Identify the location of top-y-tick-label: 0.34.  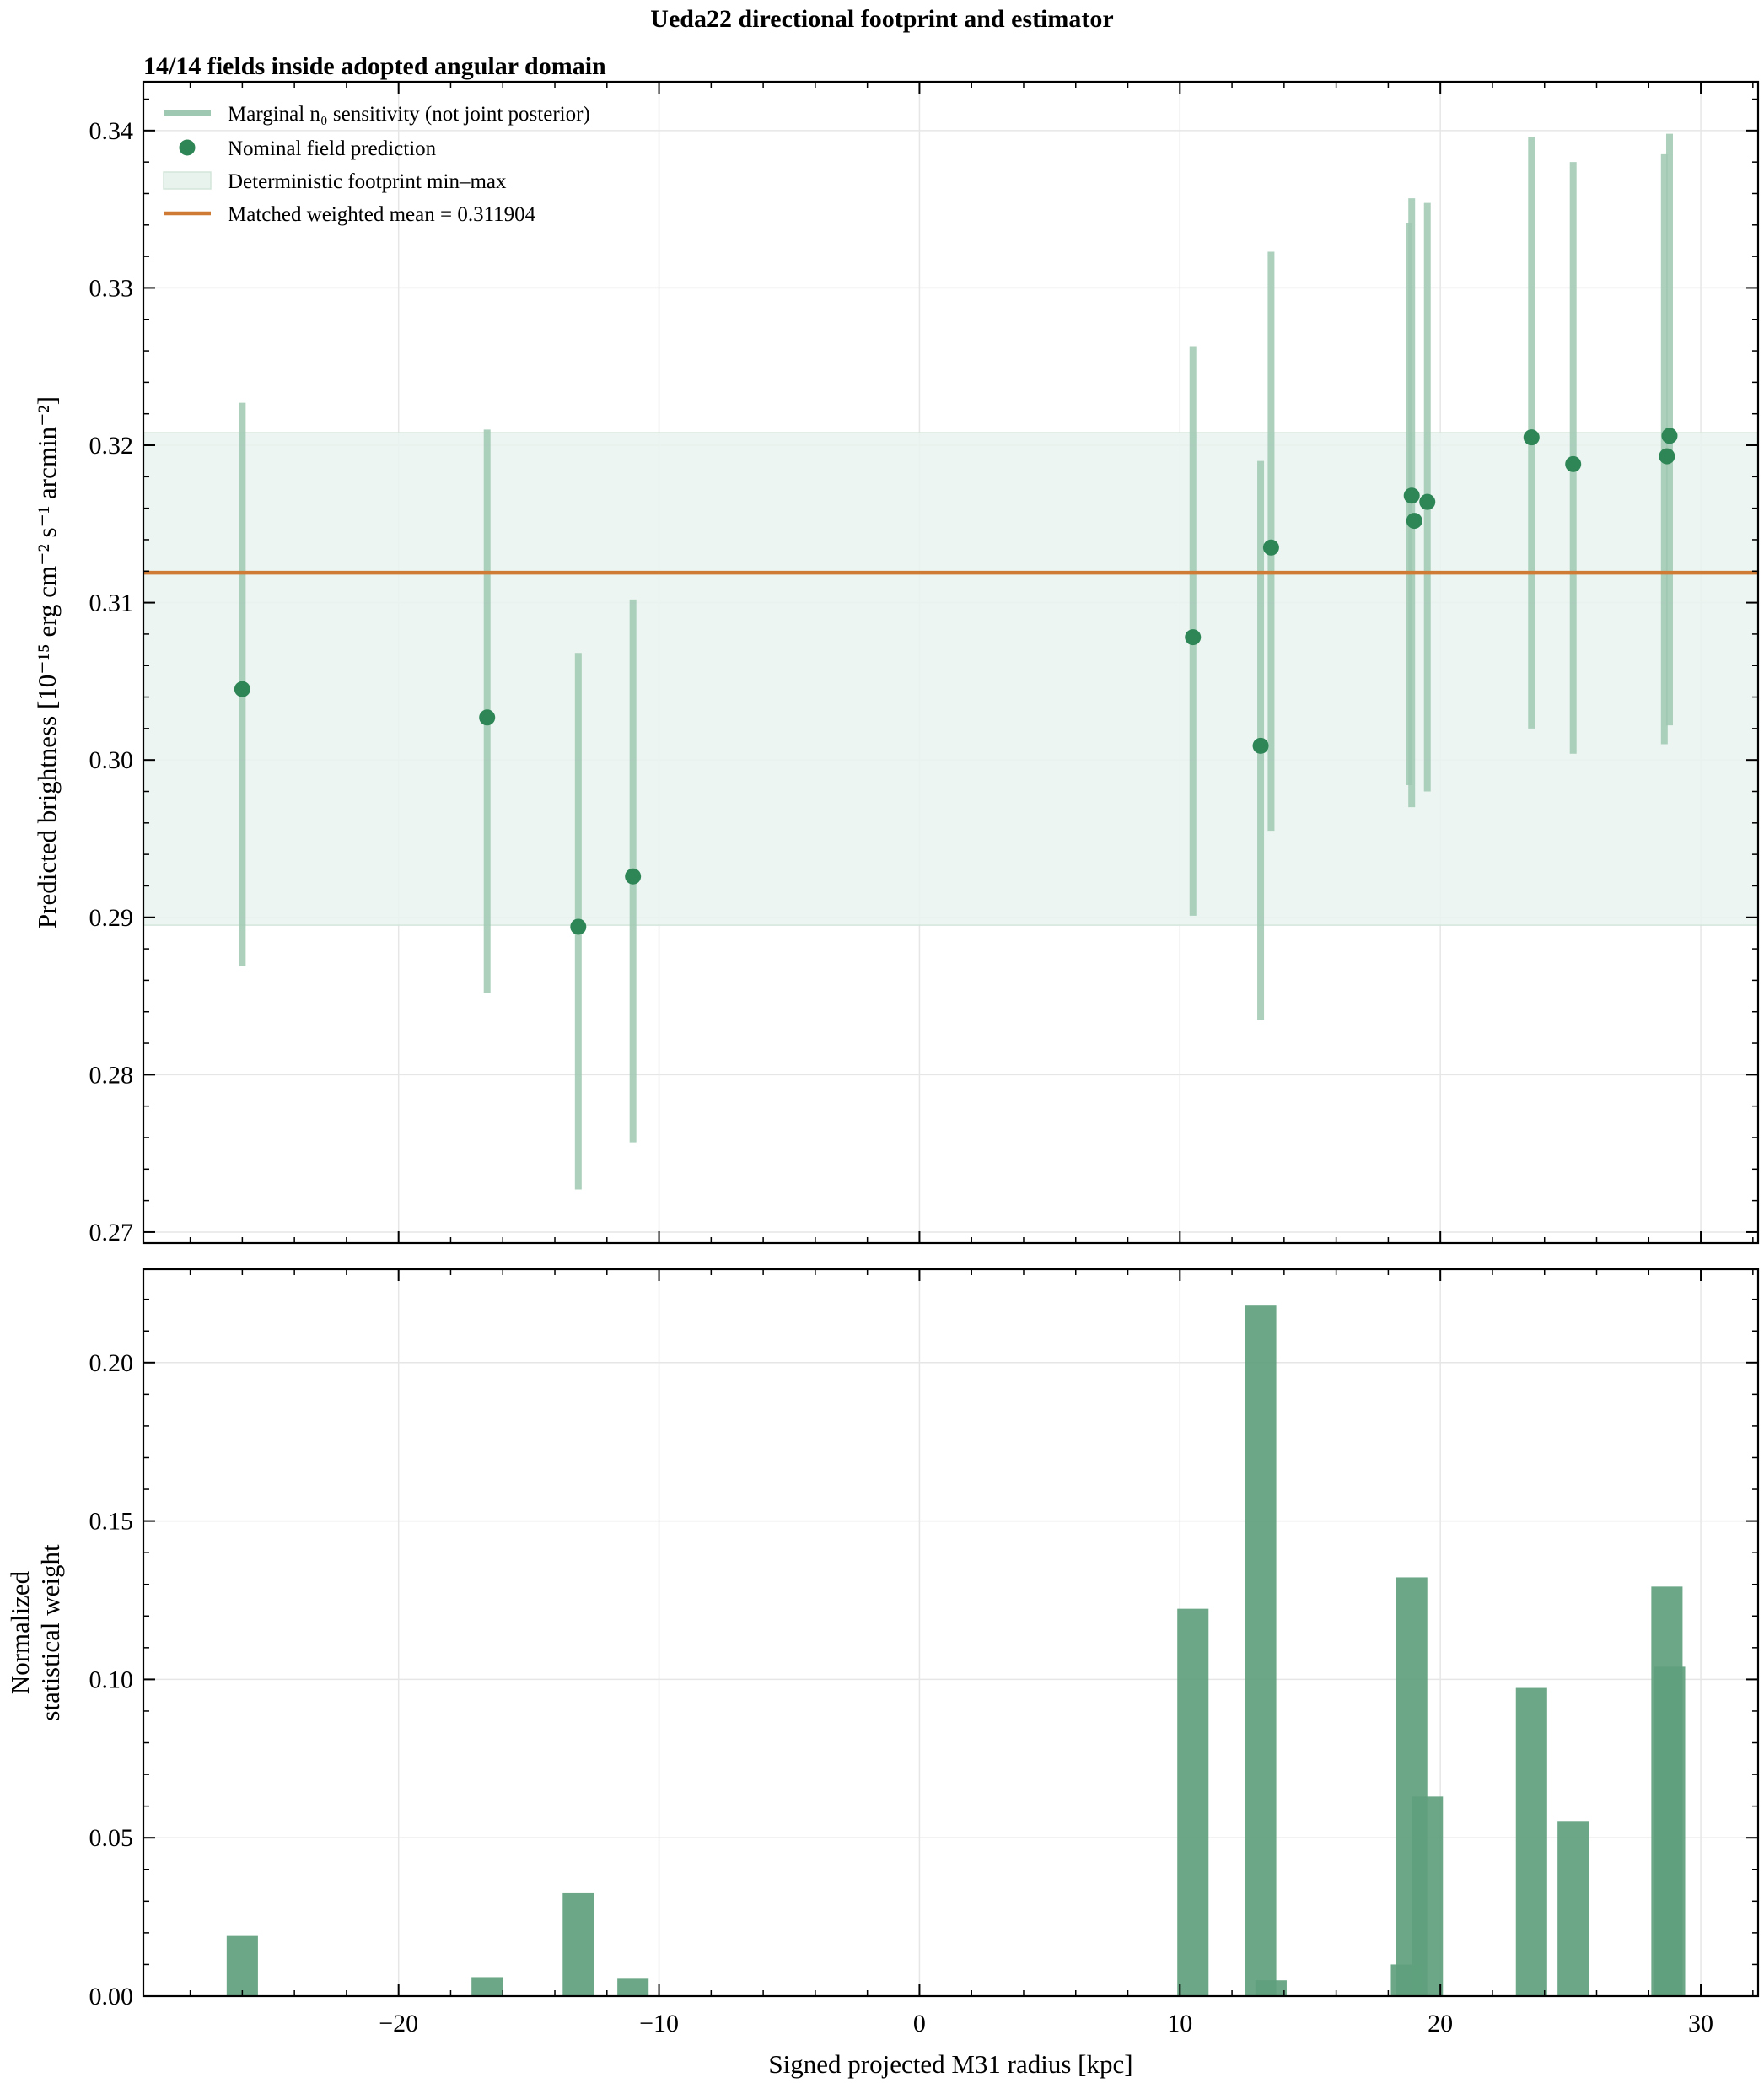
(111, 131).